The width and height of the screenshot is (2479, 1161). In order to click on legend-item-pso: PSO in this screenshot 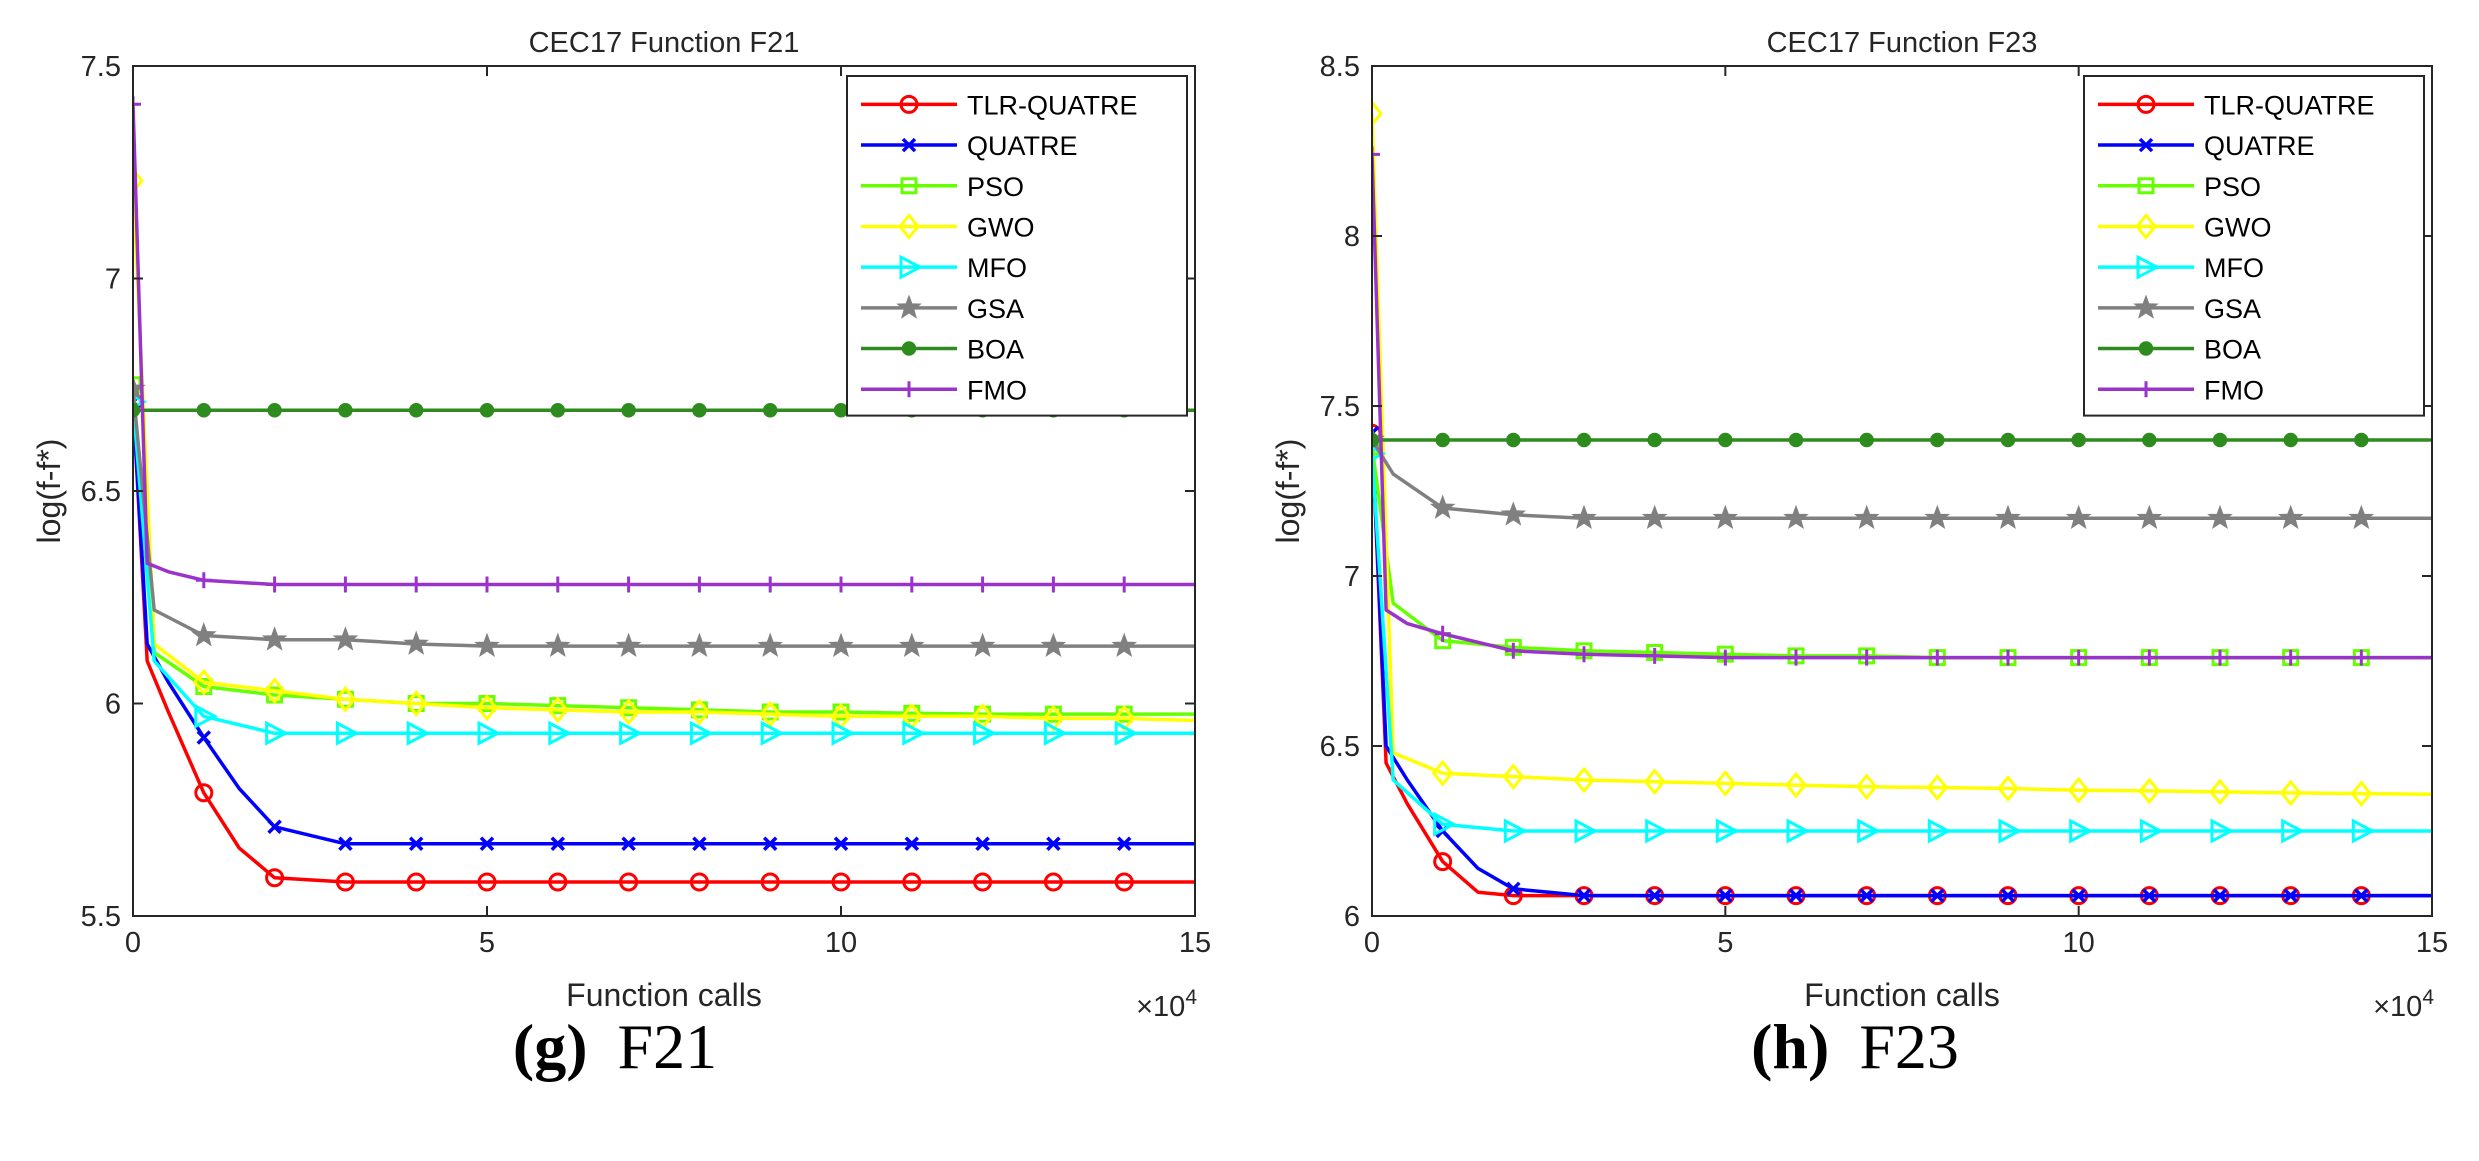, I will do `click(2179, 187)`.